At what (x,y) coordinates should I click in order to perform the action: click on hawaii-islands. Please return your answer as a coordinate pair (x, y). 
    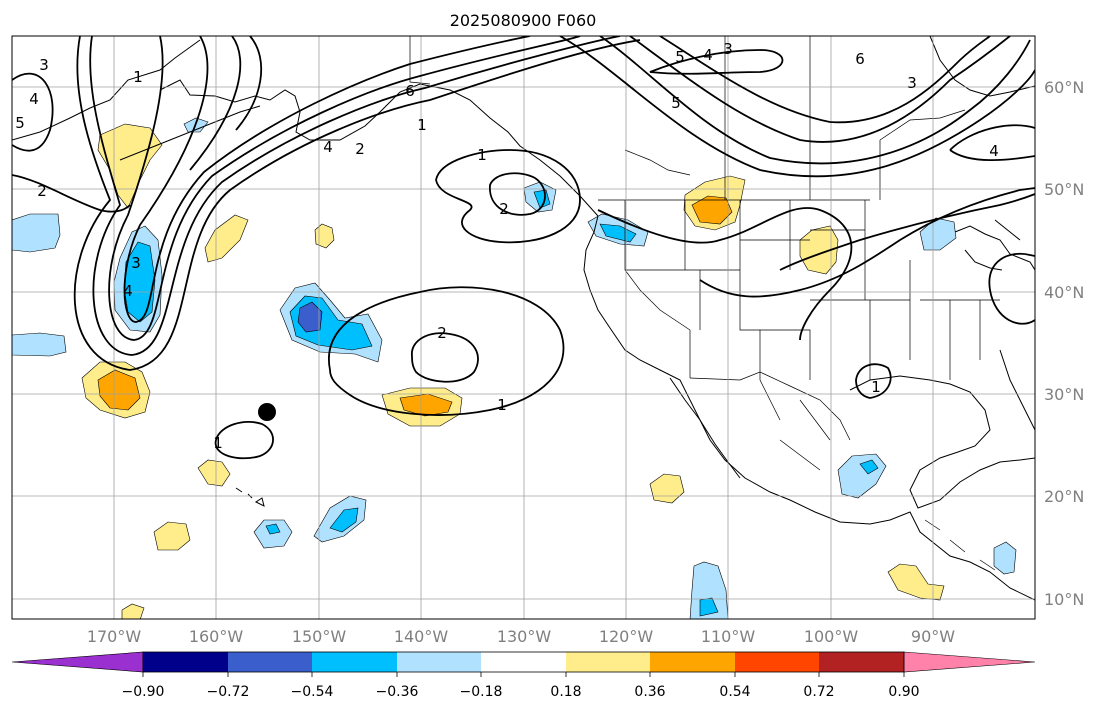
    Looking at the image, I should click on (250, 497).